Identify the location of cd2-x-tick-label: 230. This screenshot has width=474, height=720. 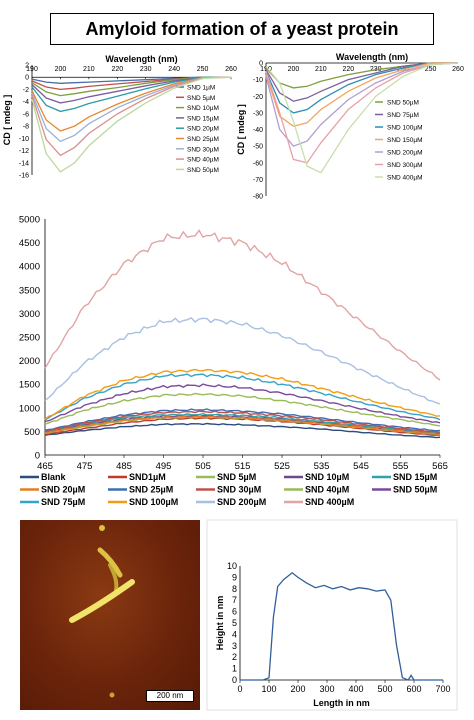
(376, 69).